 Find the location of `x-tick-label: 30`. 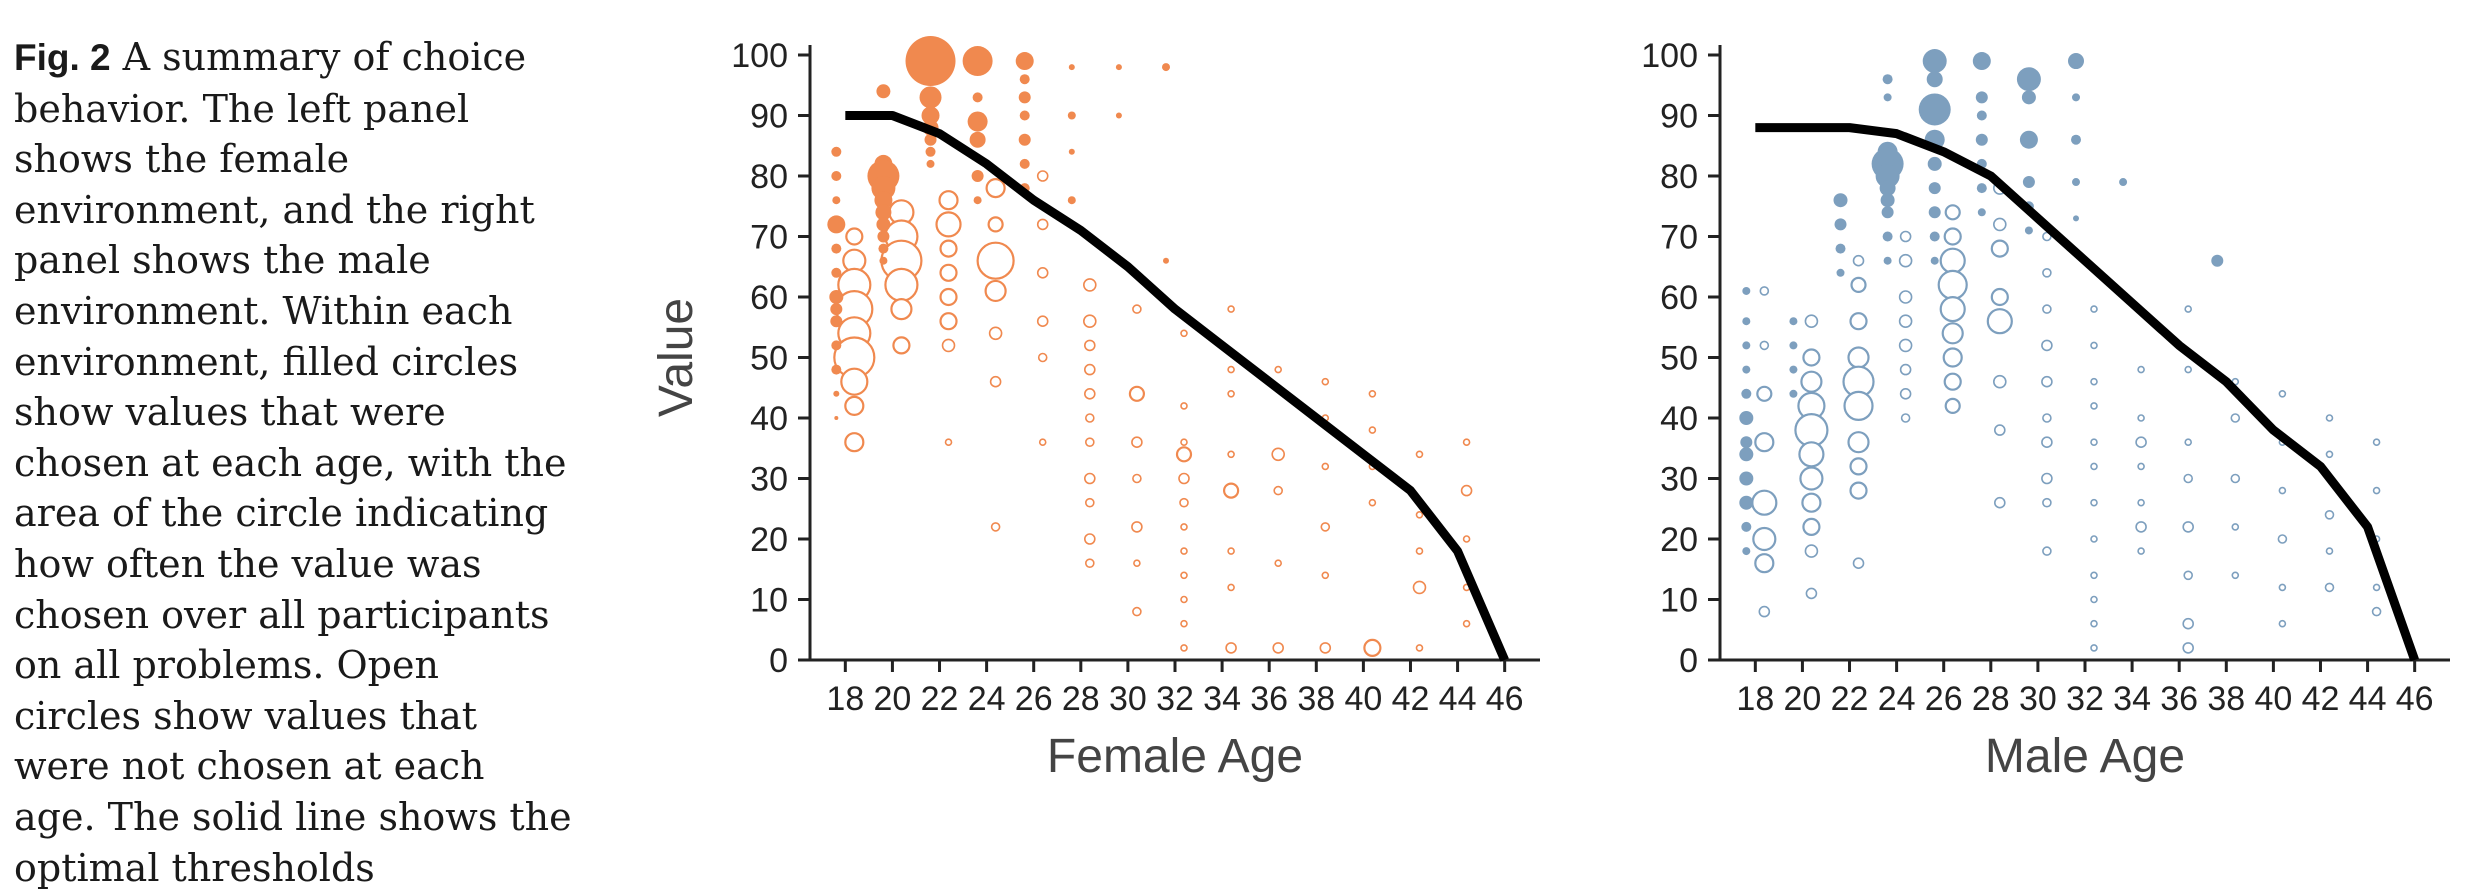

x-tick-label: 30 is located at coordinates (1128, 699).